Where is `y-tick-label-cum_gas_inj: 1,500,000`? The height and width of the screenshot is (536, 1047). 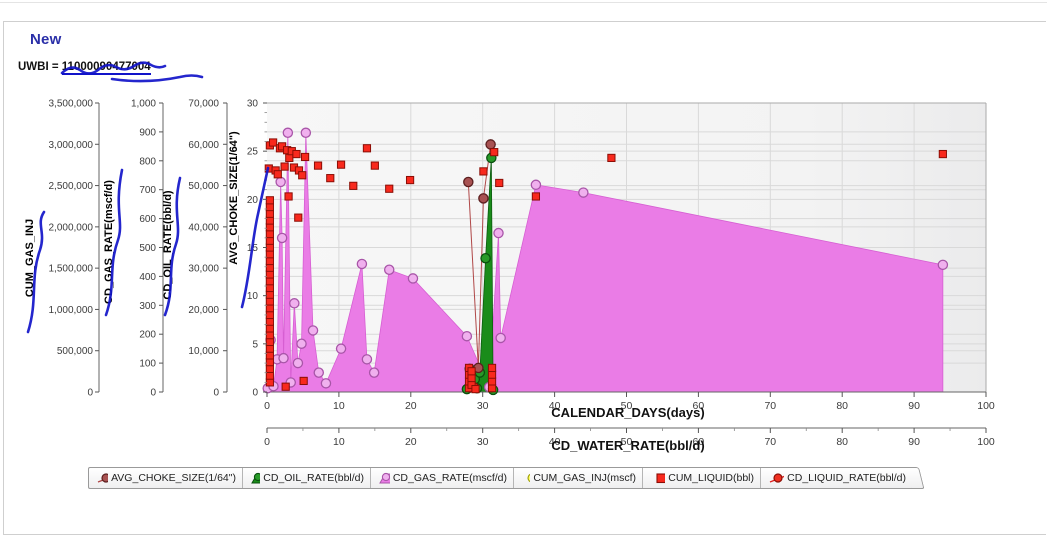 y-tick-label-cum_gas_inj: 1,500,000 is located at coordinates (71, 269).